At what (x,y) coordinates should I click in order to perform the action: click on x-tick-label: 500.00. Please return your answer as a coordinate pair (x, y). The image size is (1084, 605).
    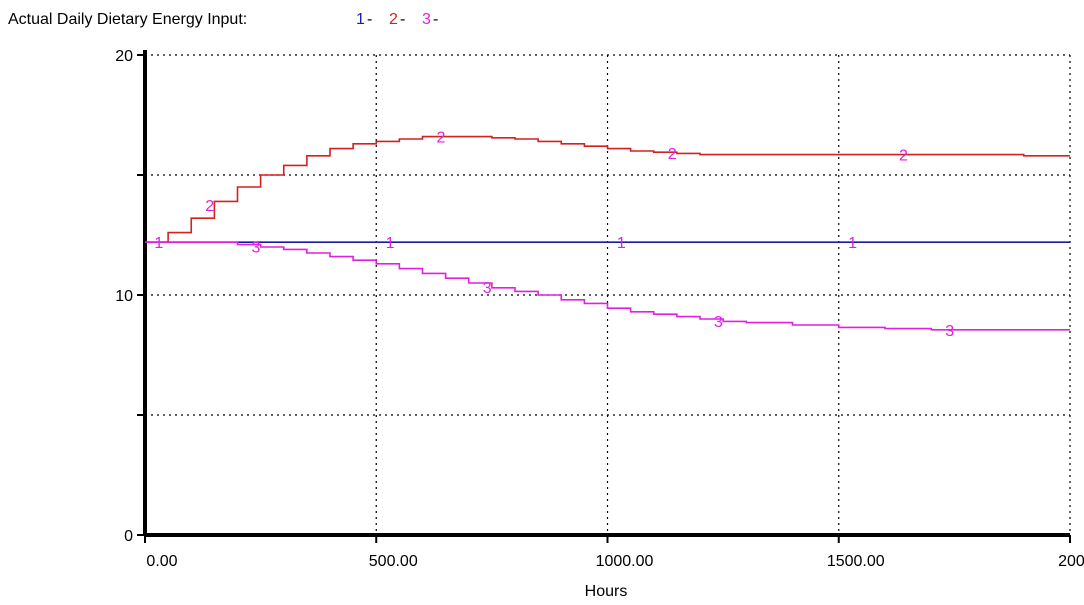
    Looking at the image, I should click on (393, 561).